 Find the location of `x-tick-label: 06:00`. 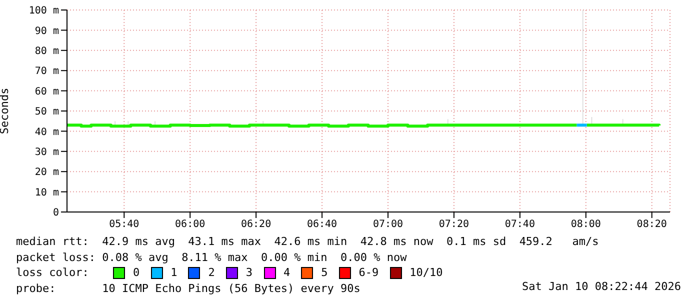

x-tick-label: 06:00 is located at coordinates (190, 224).